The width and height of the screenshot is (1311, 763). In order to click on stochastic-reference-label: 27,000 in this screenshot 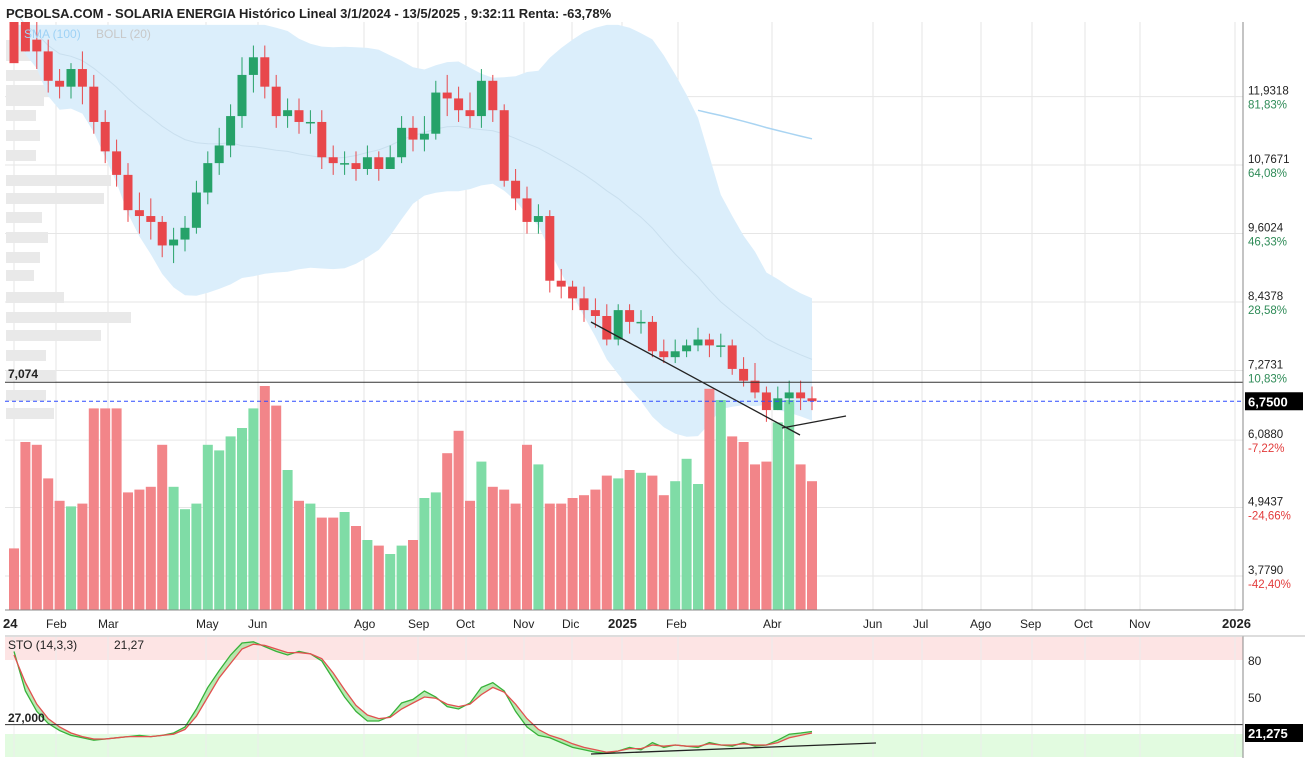, I will do `click(26, 718)`.